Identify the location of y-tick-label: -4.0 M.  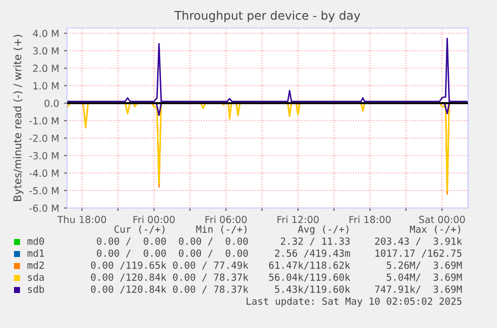
(43, 173).